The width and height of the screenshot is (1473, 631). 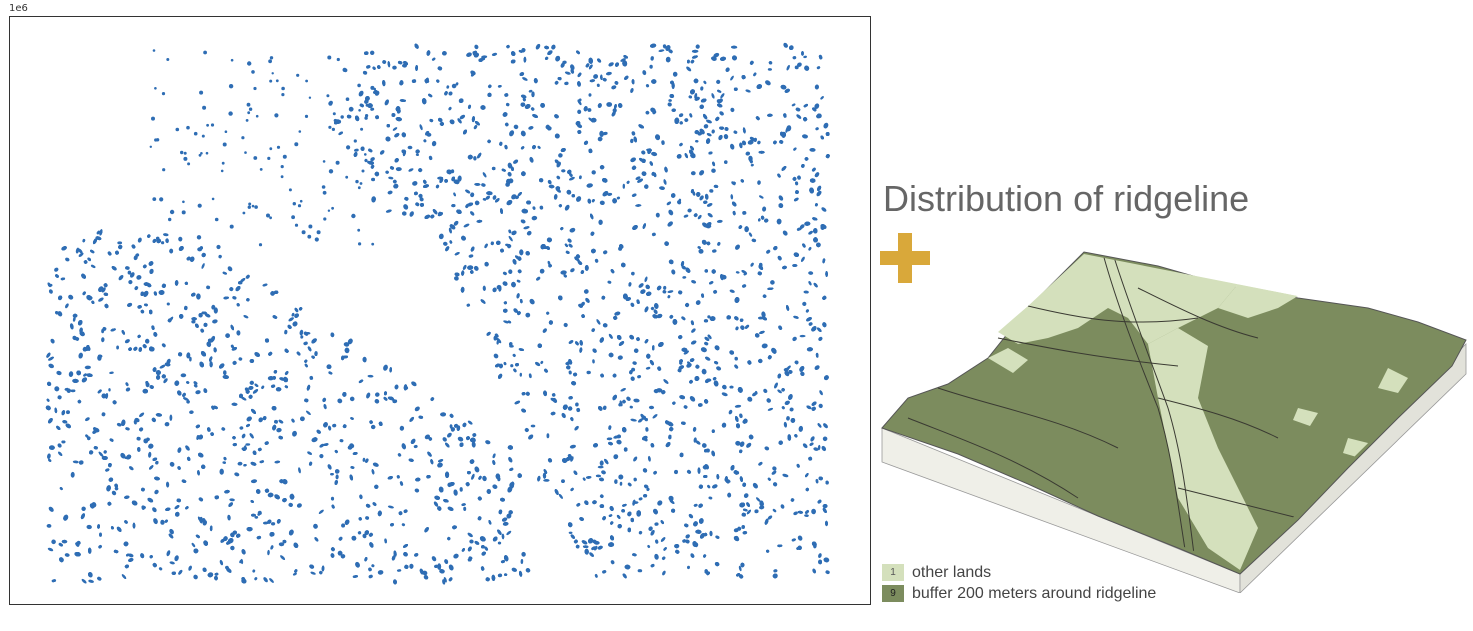 I want to click on legend-label: buffer 200 meters around ridgeline, so click(x=1034, y=593).